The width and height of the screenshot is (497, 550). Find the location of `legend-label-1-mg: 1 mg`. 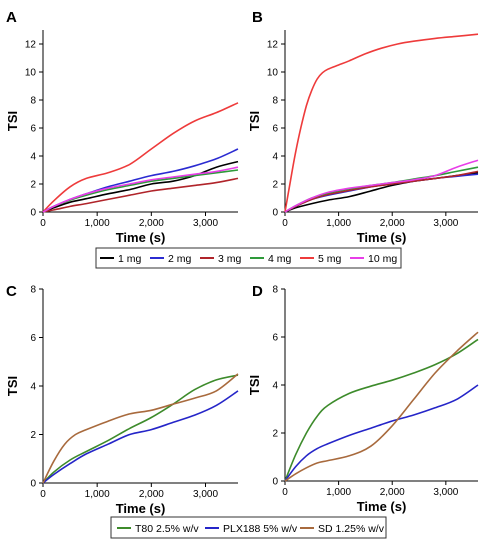

legend-label-1-mg: 1 mg is located at coordinates (130, 259).